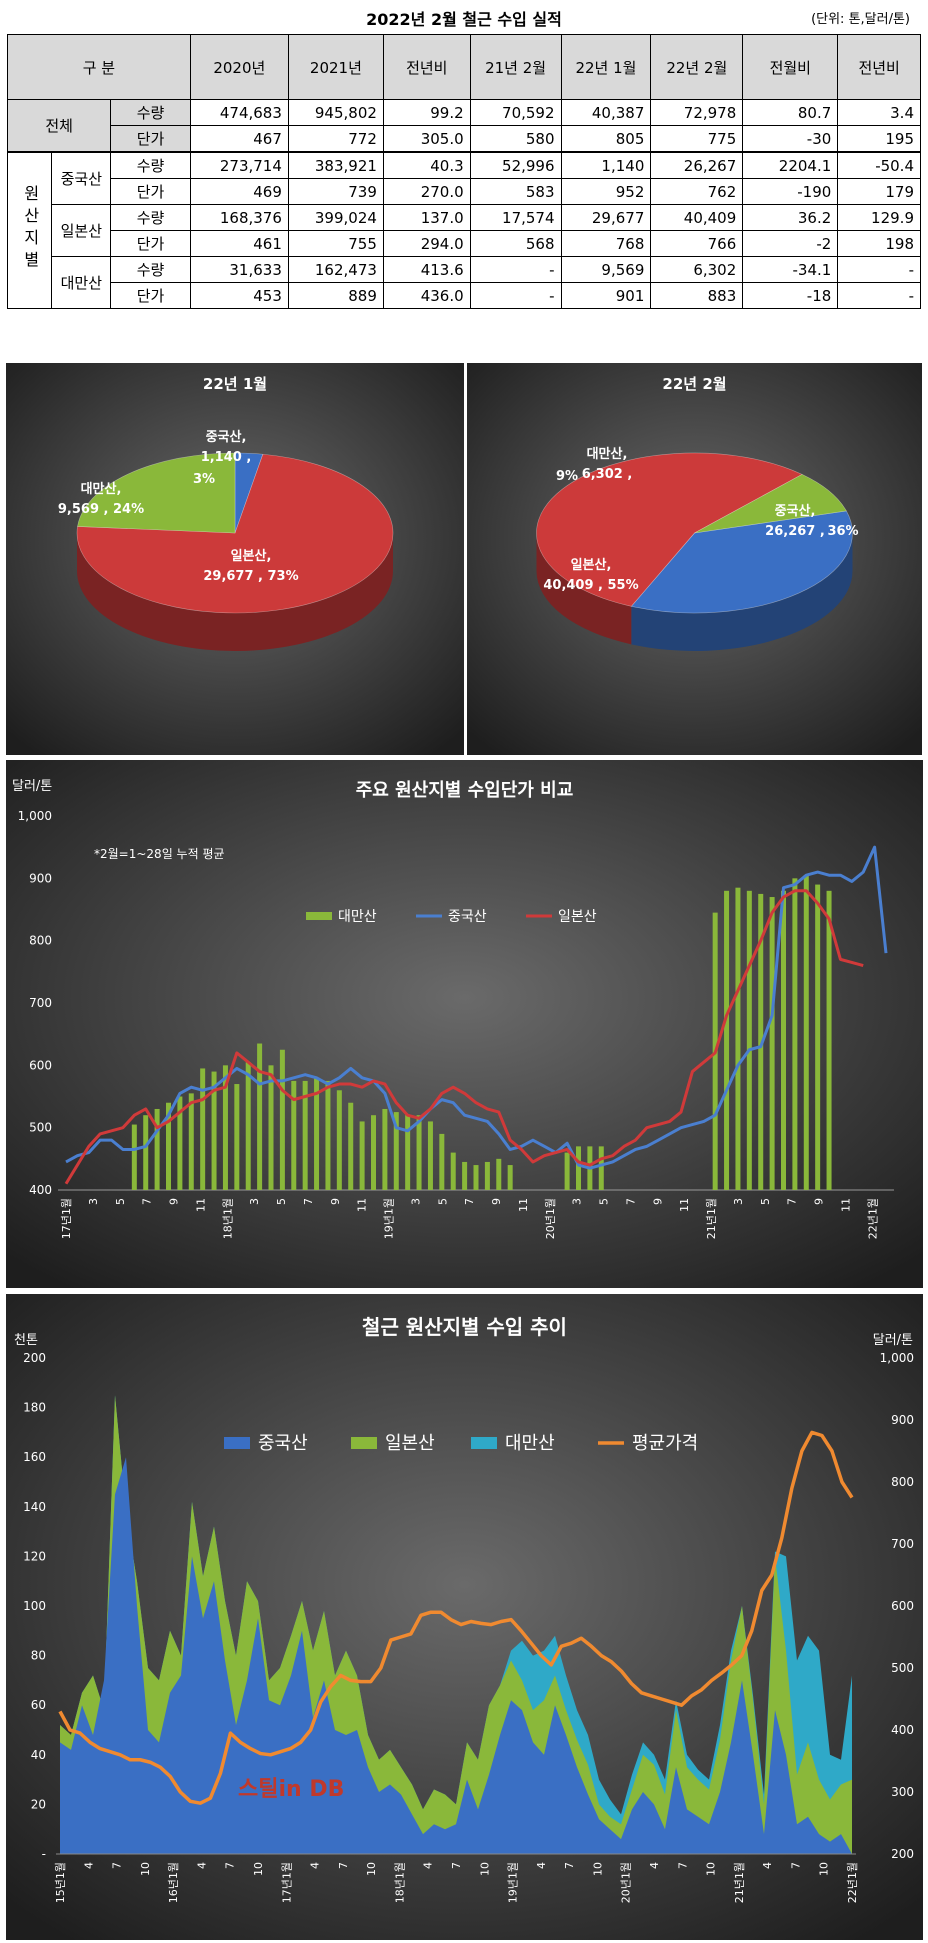 Image resolution: width=928 pixels, height=1943 pixels. What do you see at coordinates (250, 576) in the screenshot?
I see `pie-label-value: 29,677 , 73%` at bounding box center [250, 576].